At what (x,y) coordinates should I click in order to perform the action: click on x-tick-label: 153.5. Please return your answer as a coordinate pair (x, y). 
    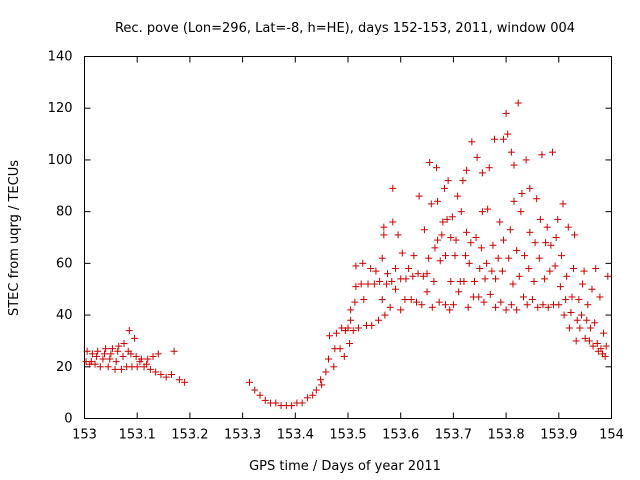
    Looking at the image, I should click on (347, 435).